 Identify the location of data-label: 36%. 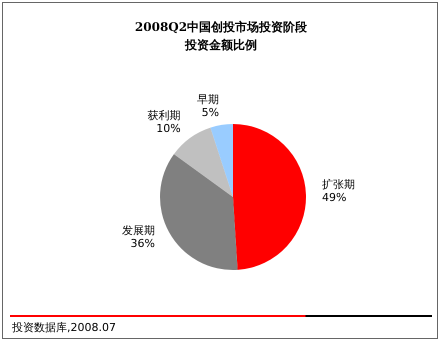
(143, 243).